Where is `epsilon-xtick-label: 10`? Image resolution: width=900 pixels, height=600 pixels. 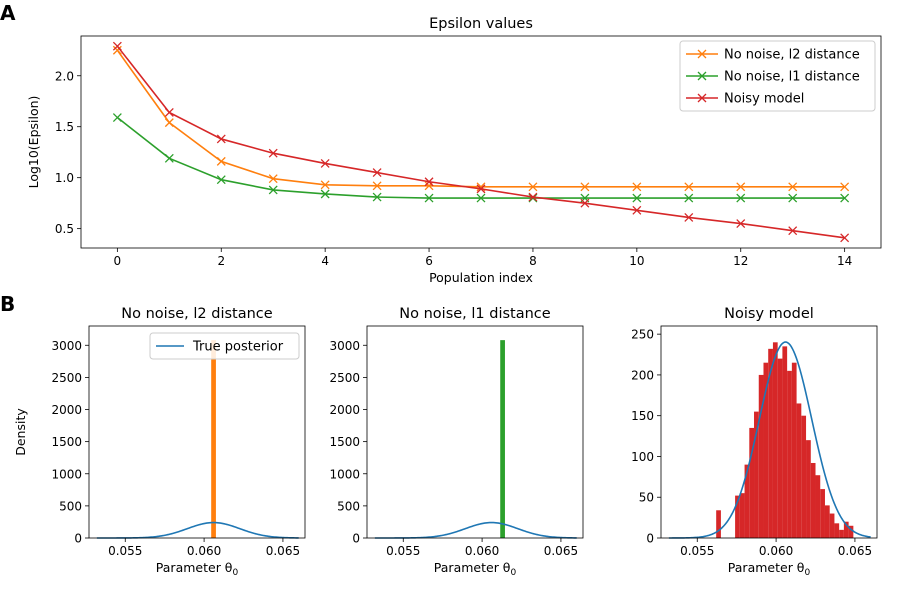 epsilon-xtick-label: 10 is located at coordinates (636, 261).